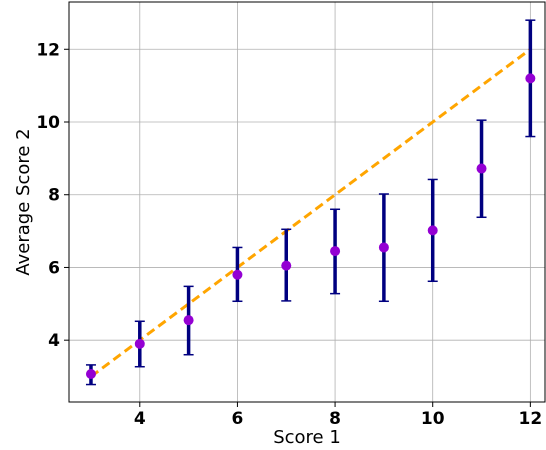  I want to click on x-tick-label: 10, so click(433, 419).